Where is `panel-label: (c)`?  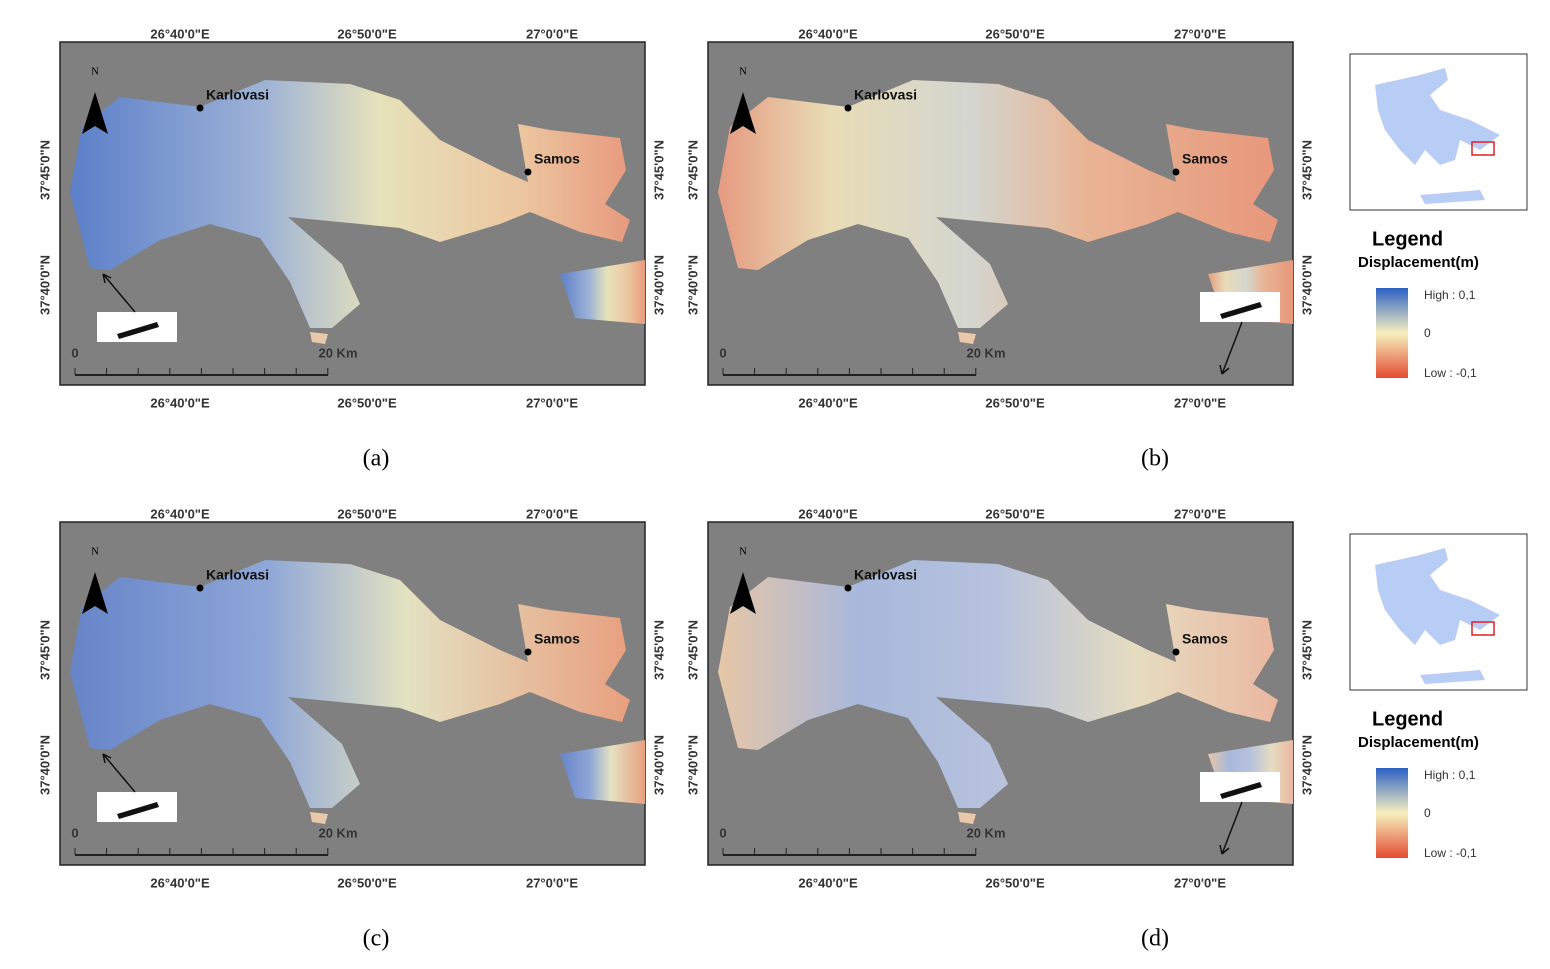
panel-label: (c) is located at coordinates (376, 939).